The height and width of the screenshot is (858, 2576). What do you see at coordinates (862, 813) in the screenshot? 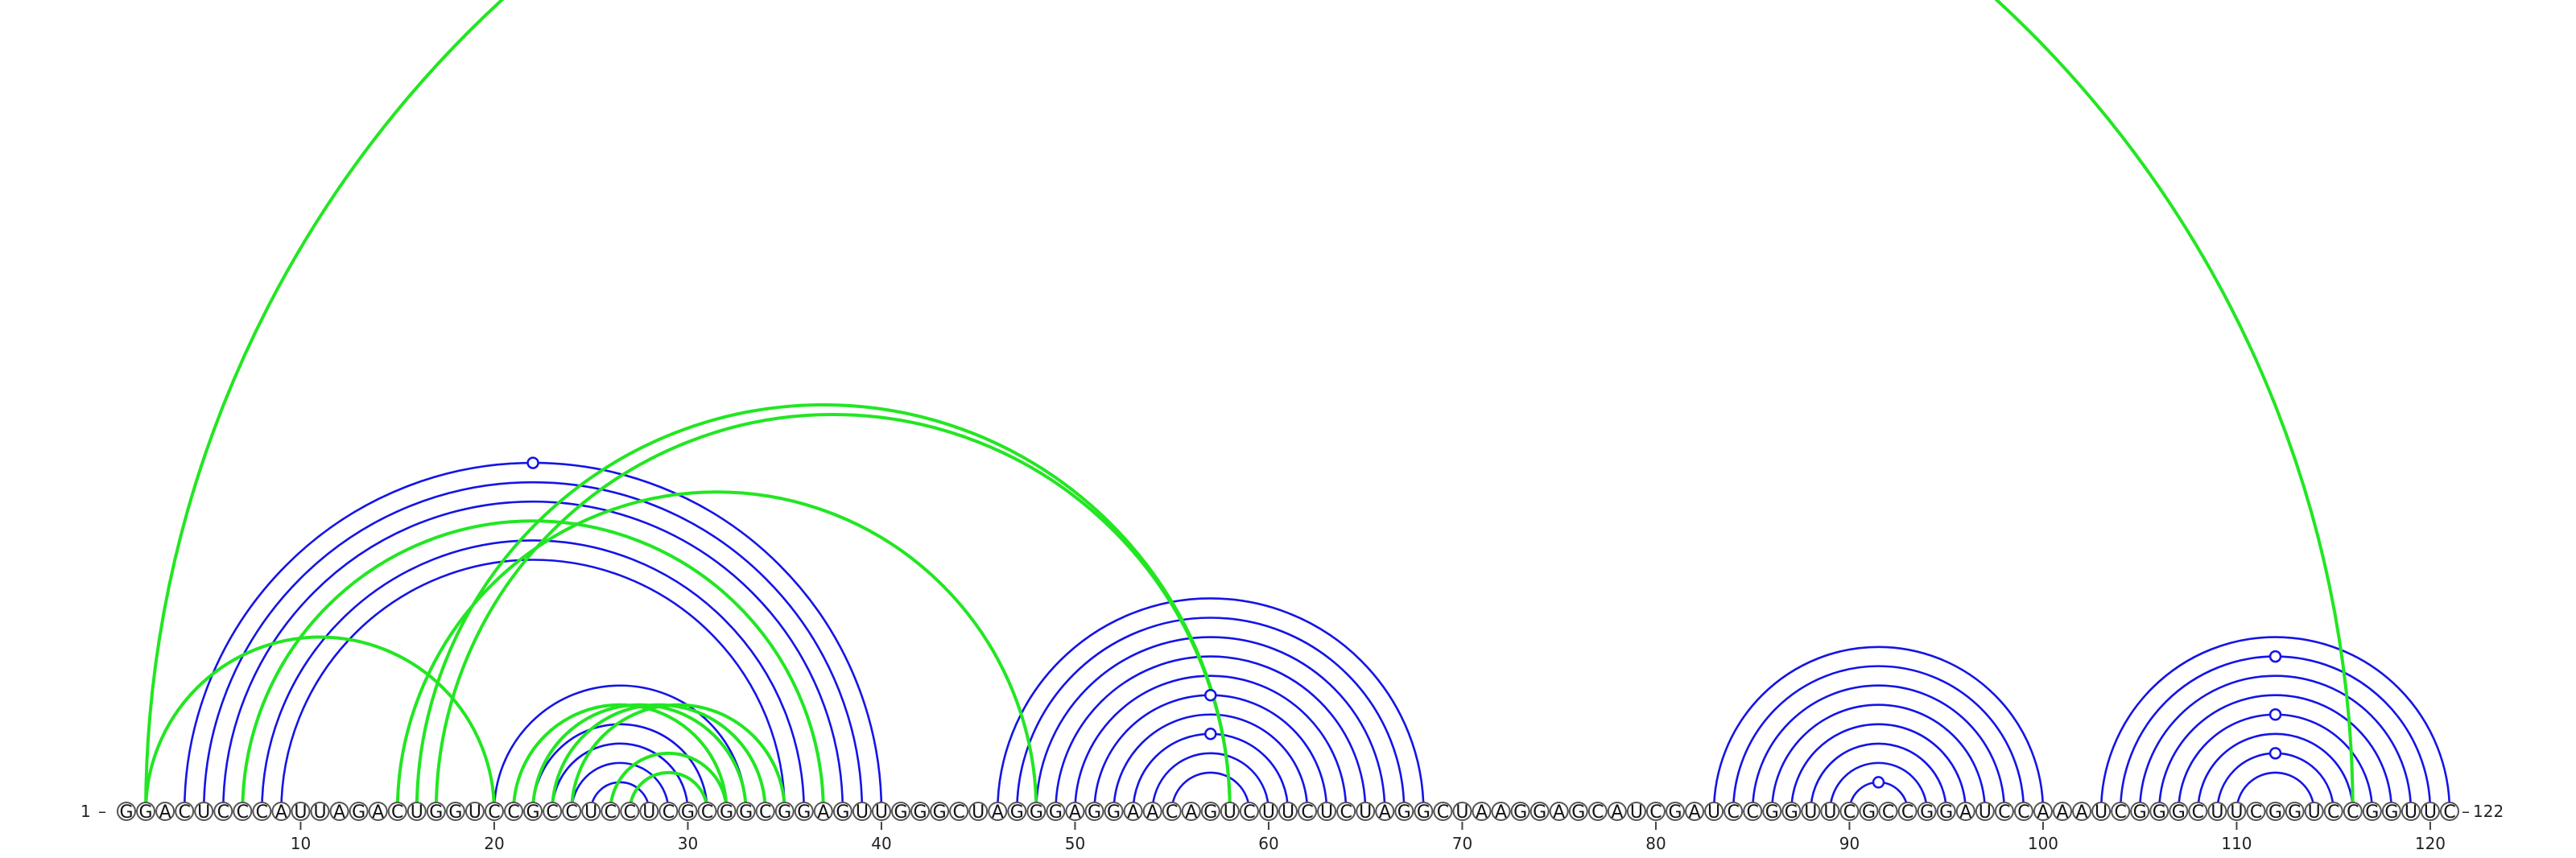
I see `nucleotide-39: U` at bounding box center [862, 813].